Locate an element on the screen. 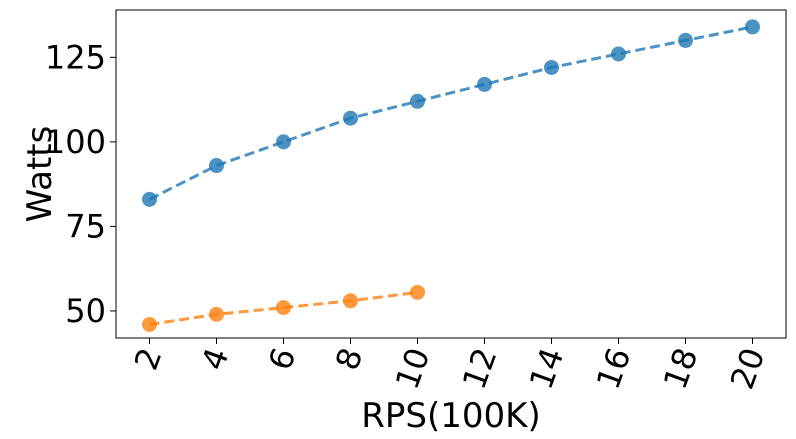 The width and height of the screenshot is (796, 439). y-tick-label: 100 is located at coordinates (75, 142).